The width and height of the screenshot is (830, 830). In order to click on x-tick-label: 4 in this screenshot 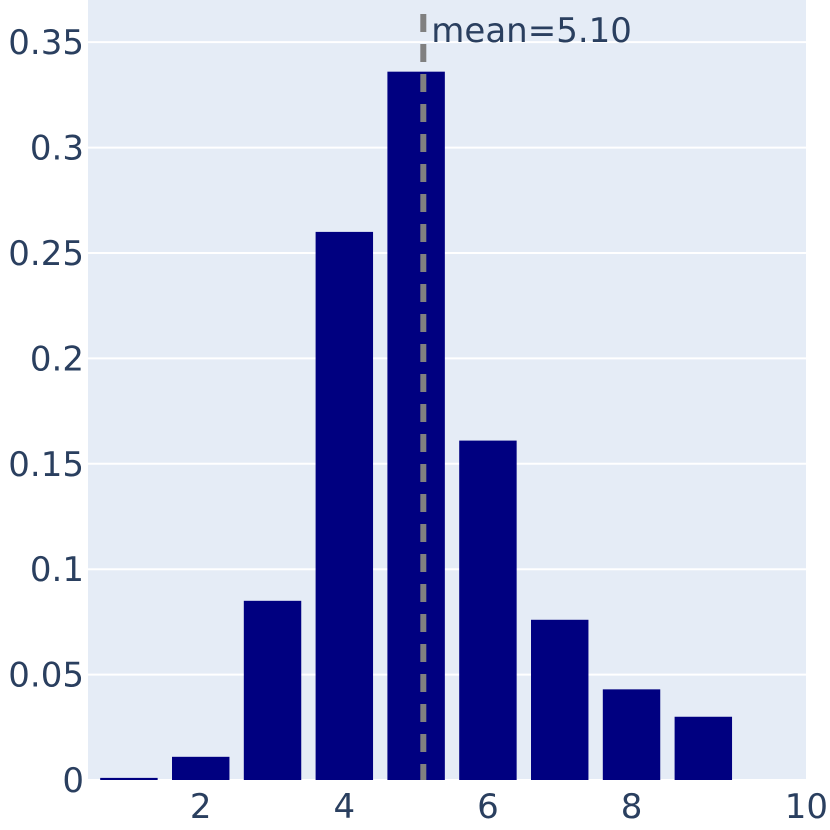, I will do `click(345, 807)`.